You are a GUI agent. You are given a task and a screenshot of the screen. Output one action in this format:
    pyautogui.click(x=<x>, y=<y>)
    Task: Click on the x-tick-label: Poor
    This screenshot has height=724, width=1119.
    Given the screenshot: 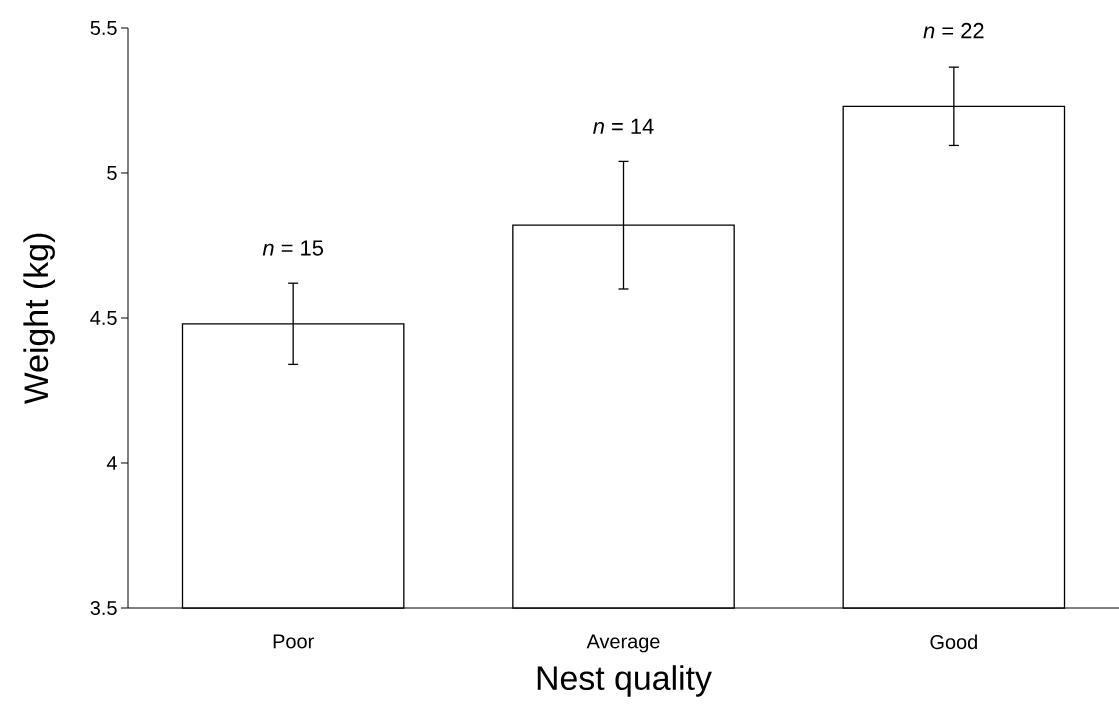 What is the action you would take?
    pyautogui.click(x=293, y=641)
    